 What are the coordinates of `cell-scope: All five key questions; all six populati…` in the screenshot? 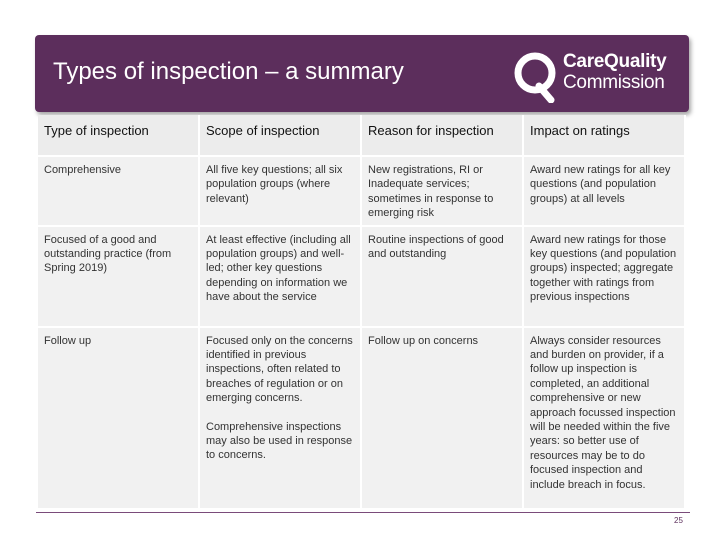 It's located at (281, 192).